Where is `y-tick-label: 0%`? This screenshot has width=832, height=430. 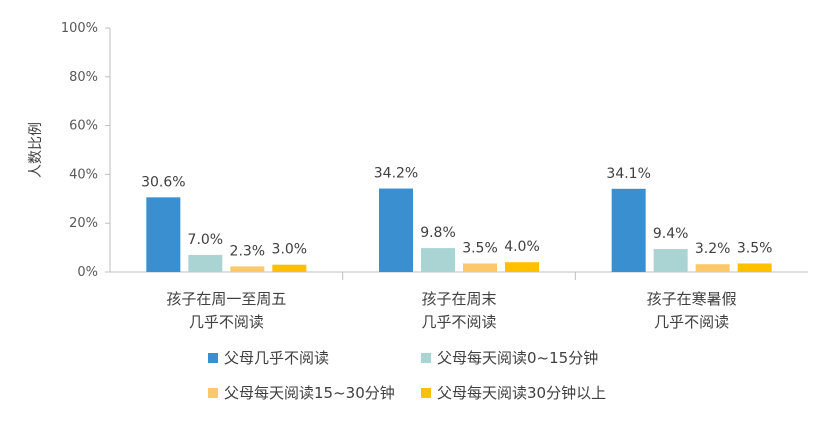 y-tick-label: 0% is located at coordinates (87, 272).